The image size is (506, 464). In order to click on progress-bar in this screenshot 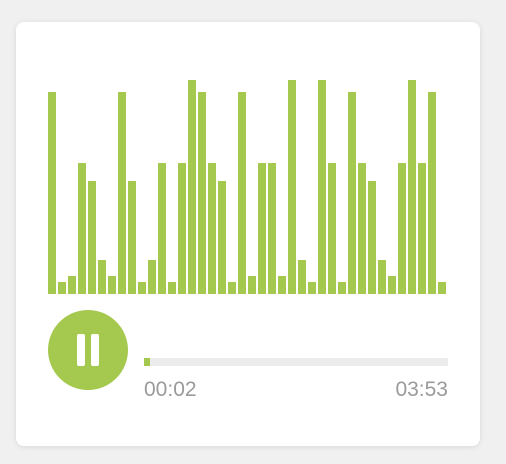, I will do `click(296, 362)`.